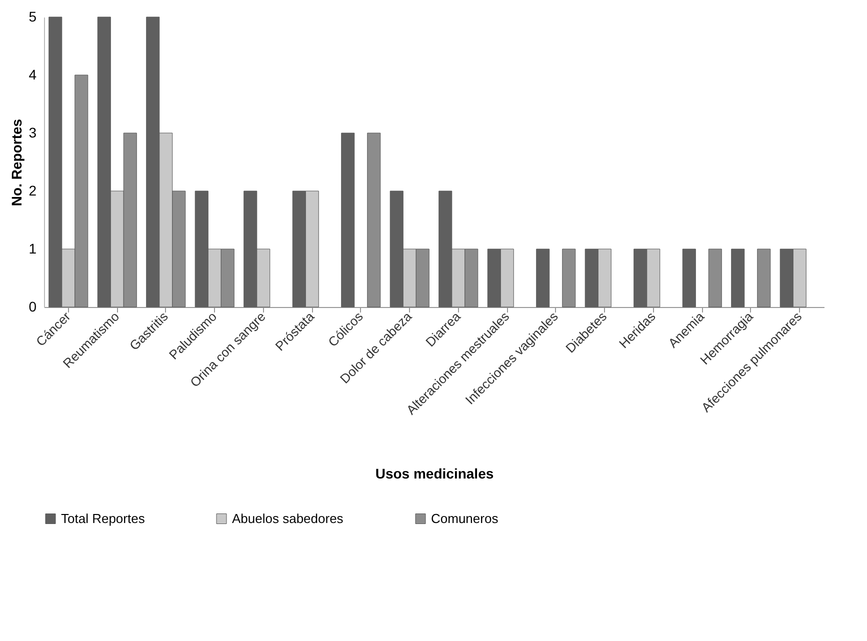 The height and width of the screenshot is (641, 867). Describe the element at coordinates (465, 518) in the screenshot. I see `legend-label: Comuneros` at that location.